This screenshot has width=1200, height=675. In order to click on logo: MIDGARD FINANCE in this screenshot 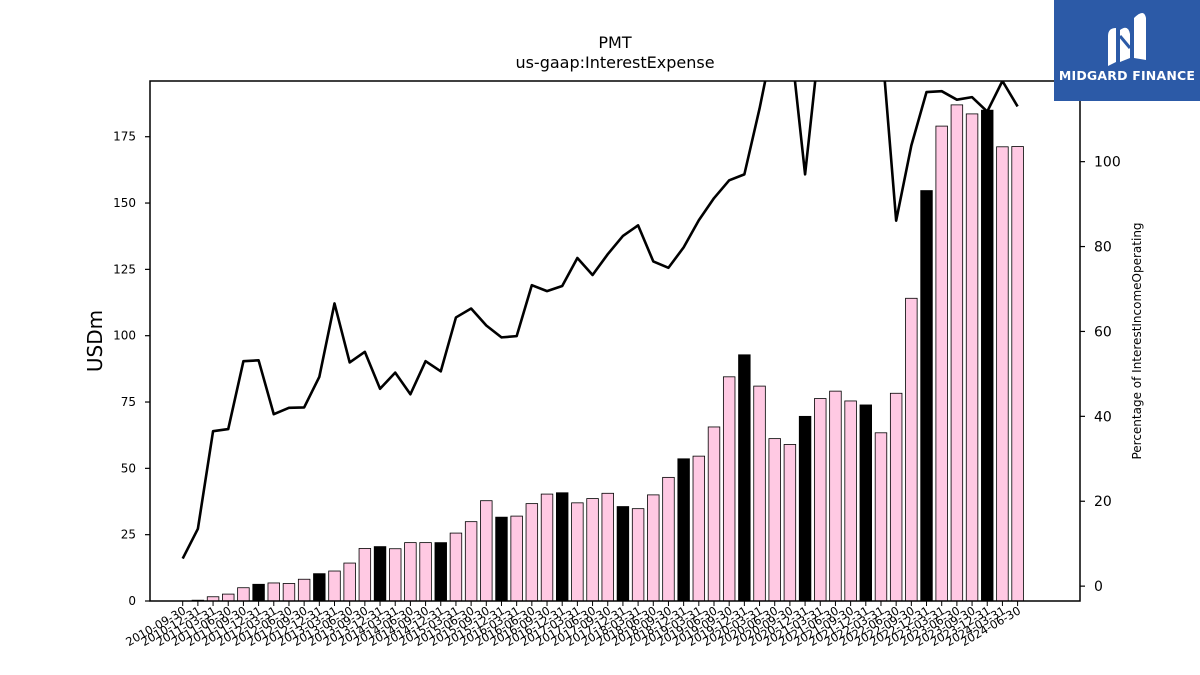, I will do `click(1127, 50)`.